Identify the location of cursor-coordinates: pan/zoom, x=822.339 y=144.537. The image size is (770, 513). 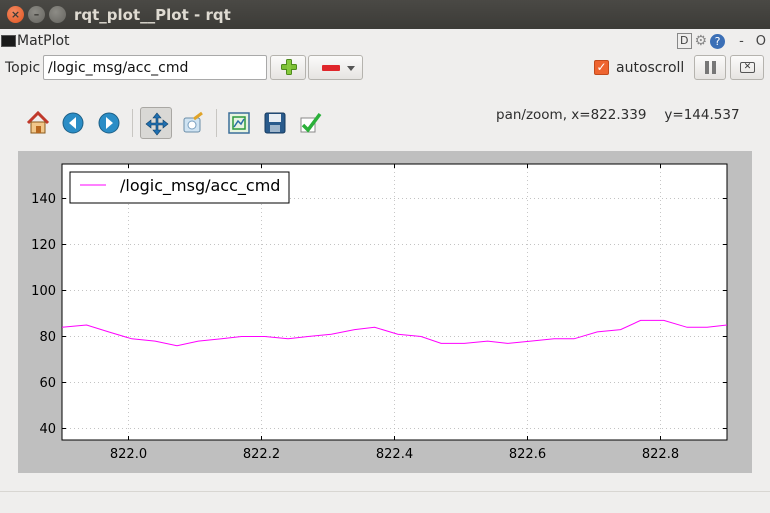
(618, 115).